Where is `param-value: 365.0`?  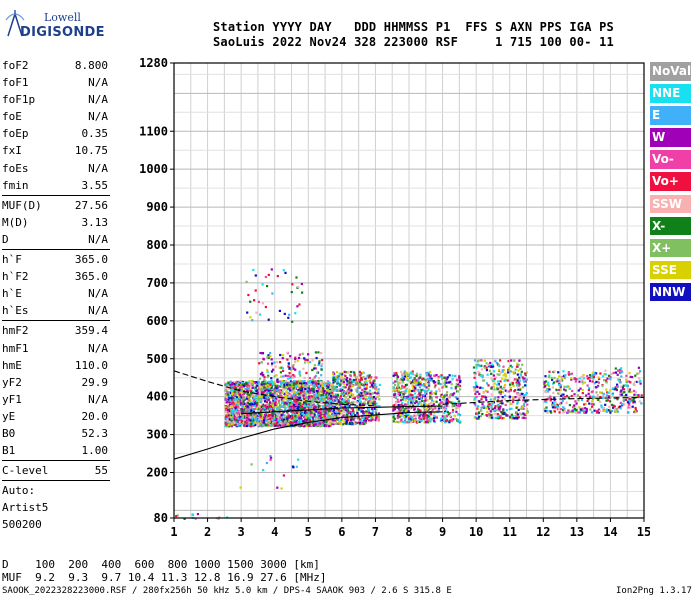
param-value: 365.0 is located at coordinates (91, 260).